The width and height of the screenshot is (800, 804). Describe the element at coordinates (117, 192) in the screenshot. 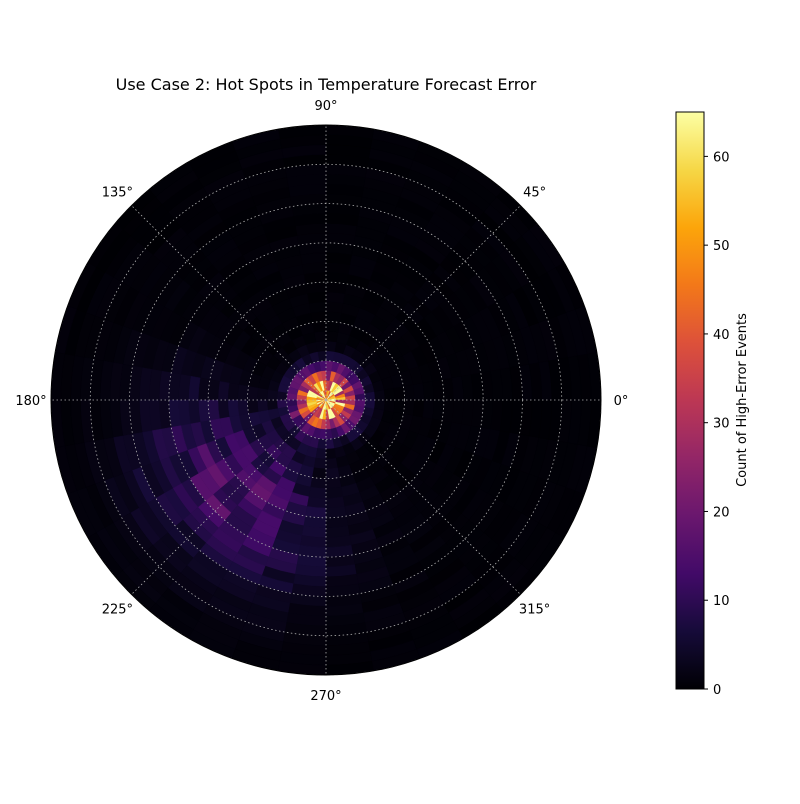

I see `angle-tick-label: 135°` at that location.